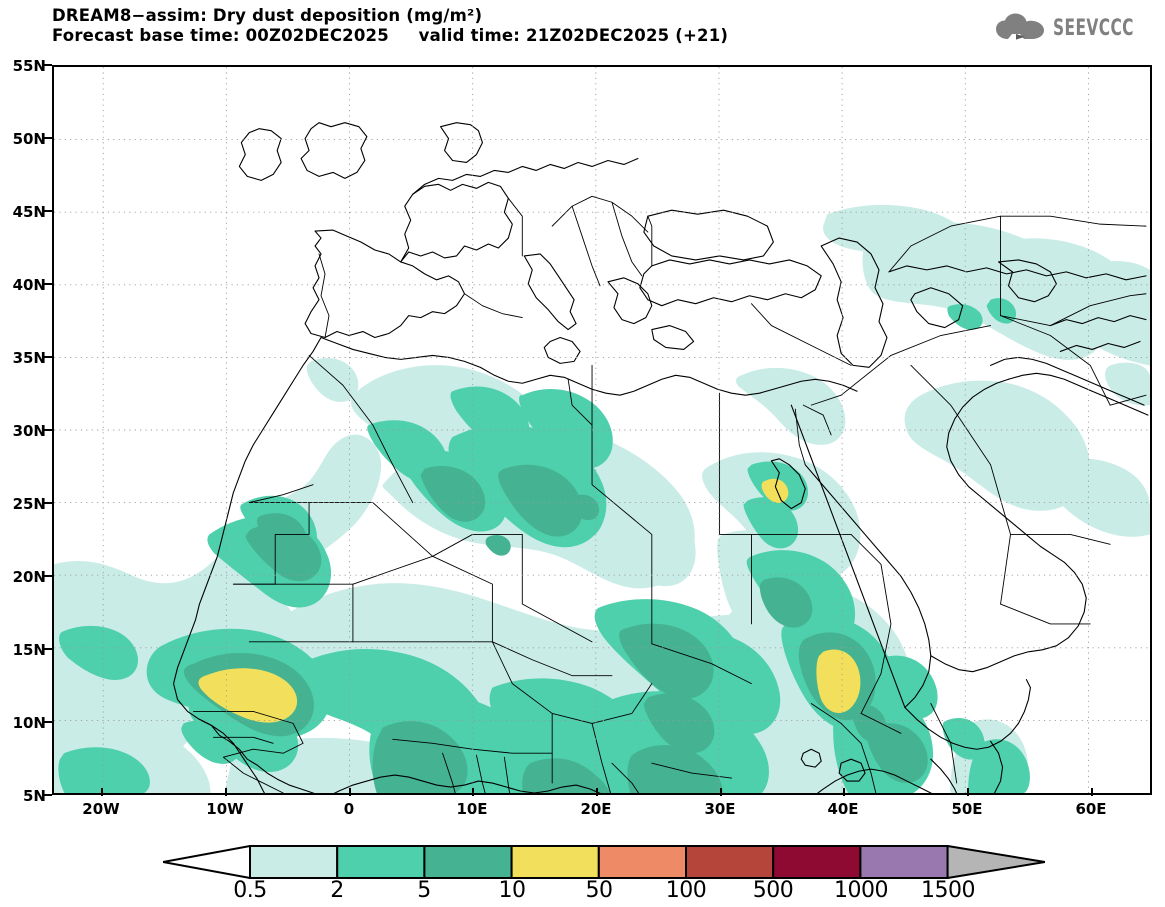 The height and width of the screenshot is (907, 1165). Describe the element at coordinates (337, 890) in the screenshot. I see `colorbar-tick-label: 2` at that location.